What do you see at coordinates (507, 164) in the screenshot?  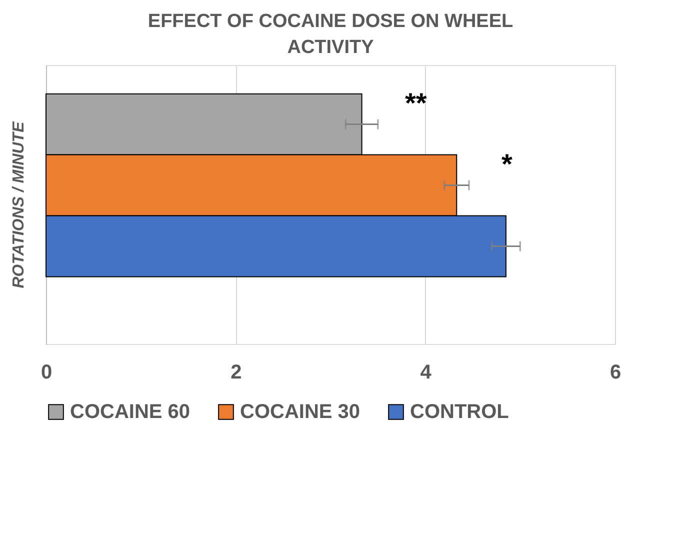 I see `annotation: *` at bounding box center [507, 164].